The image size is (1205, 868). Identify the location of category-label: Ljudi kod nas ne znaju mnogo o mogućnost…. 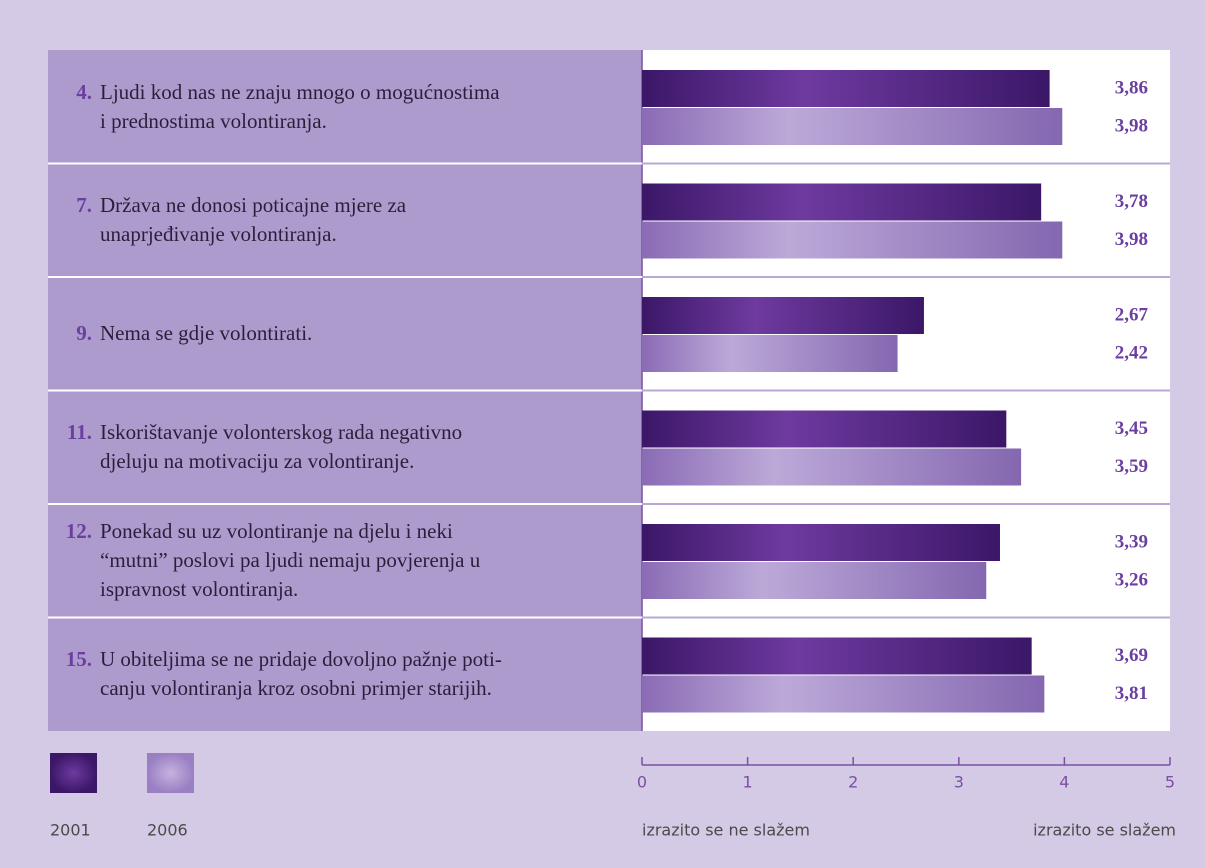
(300, 106).